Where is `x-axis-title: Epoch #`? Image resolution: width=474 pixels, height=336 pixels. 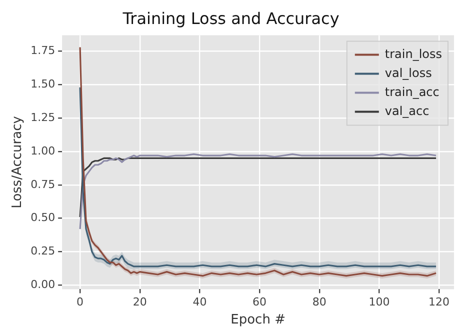 x-axis-title: Epoch # is located at coordinates (258, 320).